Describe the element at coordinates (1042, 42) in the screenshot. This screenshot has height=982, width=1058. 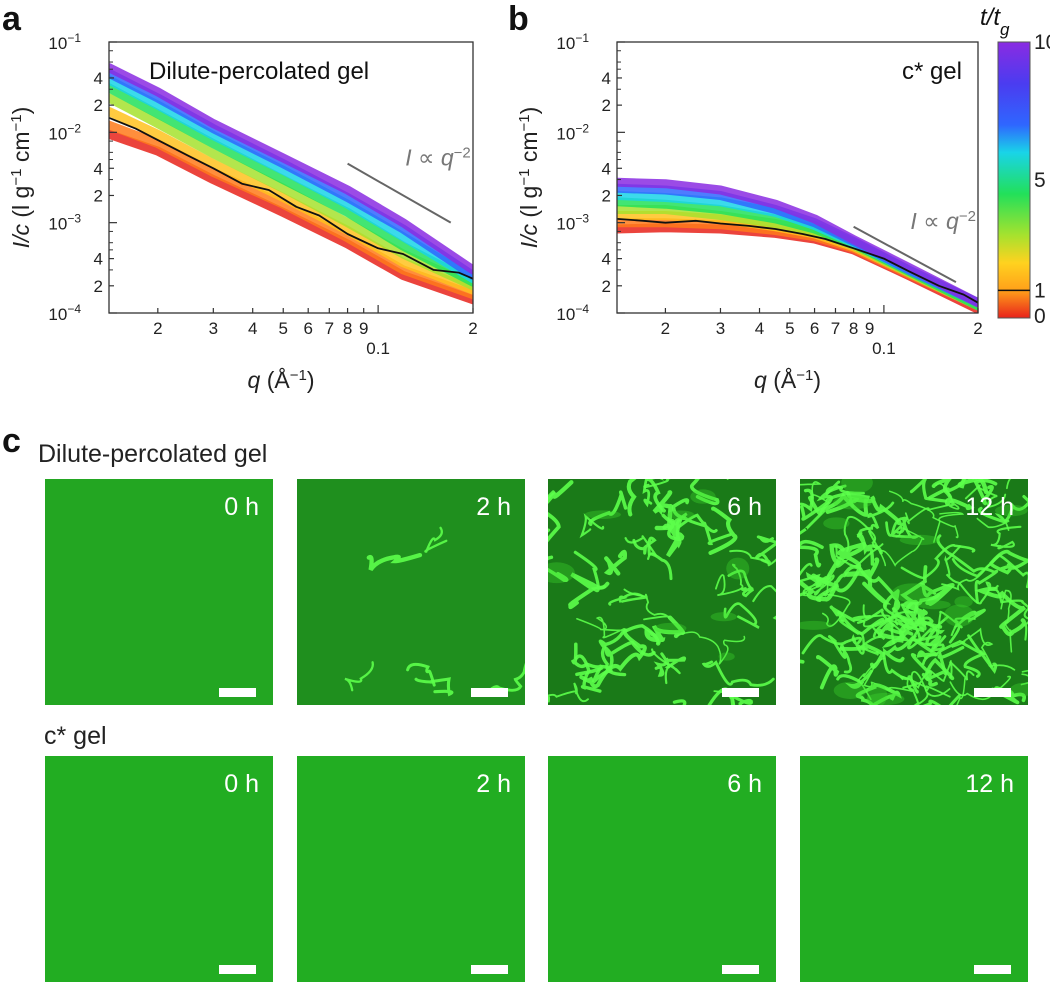
I see `colorbar-tick-label: 10` at that location.